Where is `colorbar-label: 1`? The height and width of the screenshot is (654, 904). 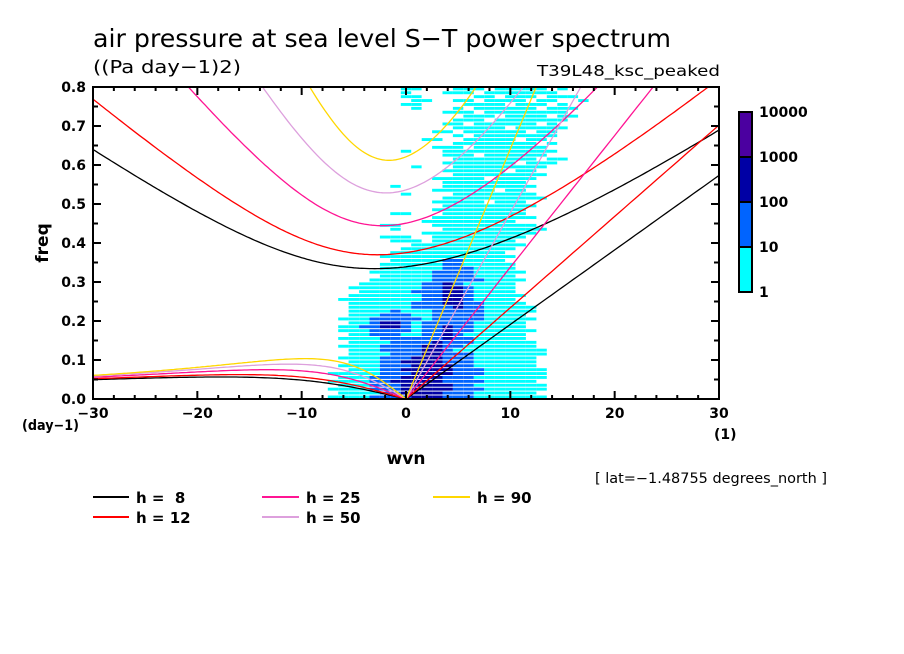
colorbar-label: 1 is located at coordinates (764, 293).